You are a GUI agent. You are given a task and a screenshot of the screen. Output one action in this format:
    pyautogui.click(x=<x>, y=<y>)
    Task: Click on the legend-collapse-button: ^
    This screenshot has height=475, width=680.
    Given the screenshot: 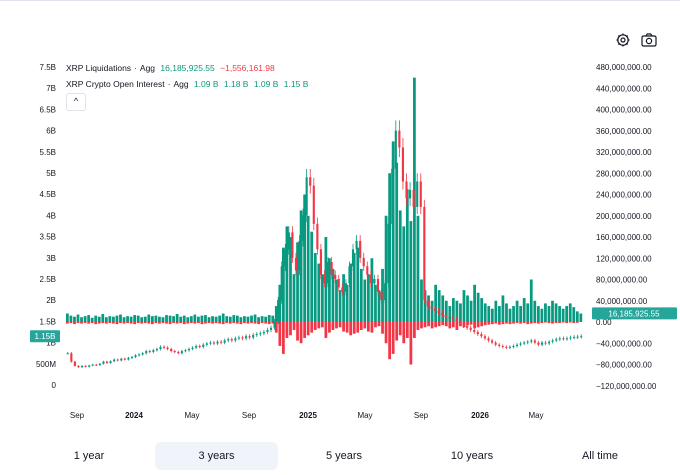 What is the action you would take?
    pyautogui.click(x=76, y=102)
    